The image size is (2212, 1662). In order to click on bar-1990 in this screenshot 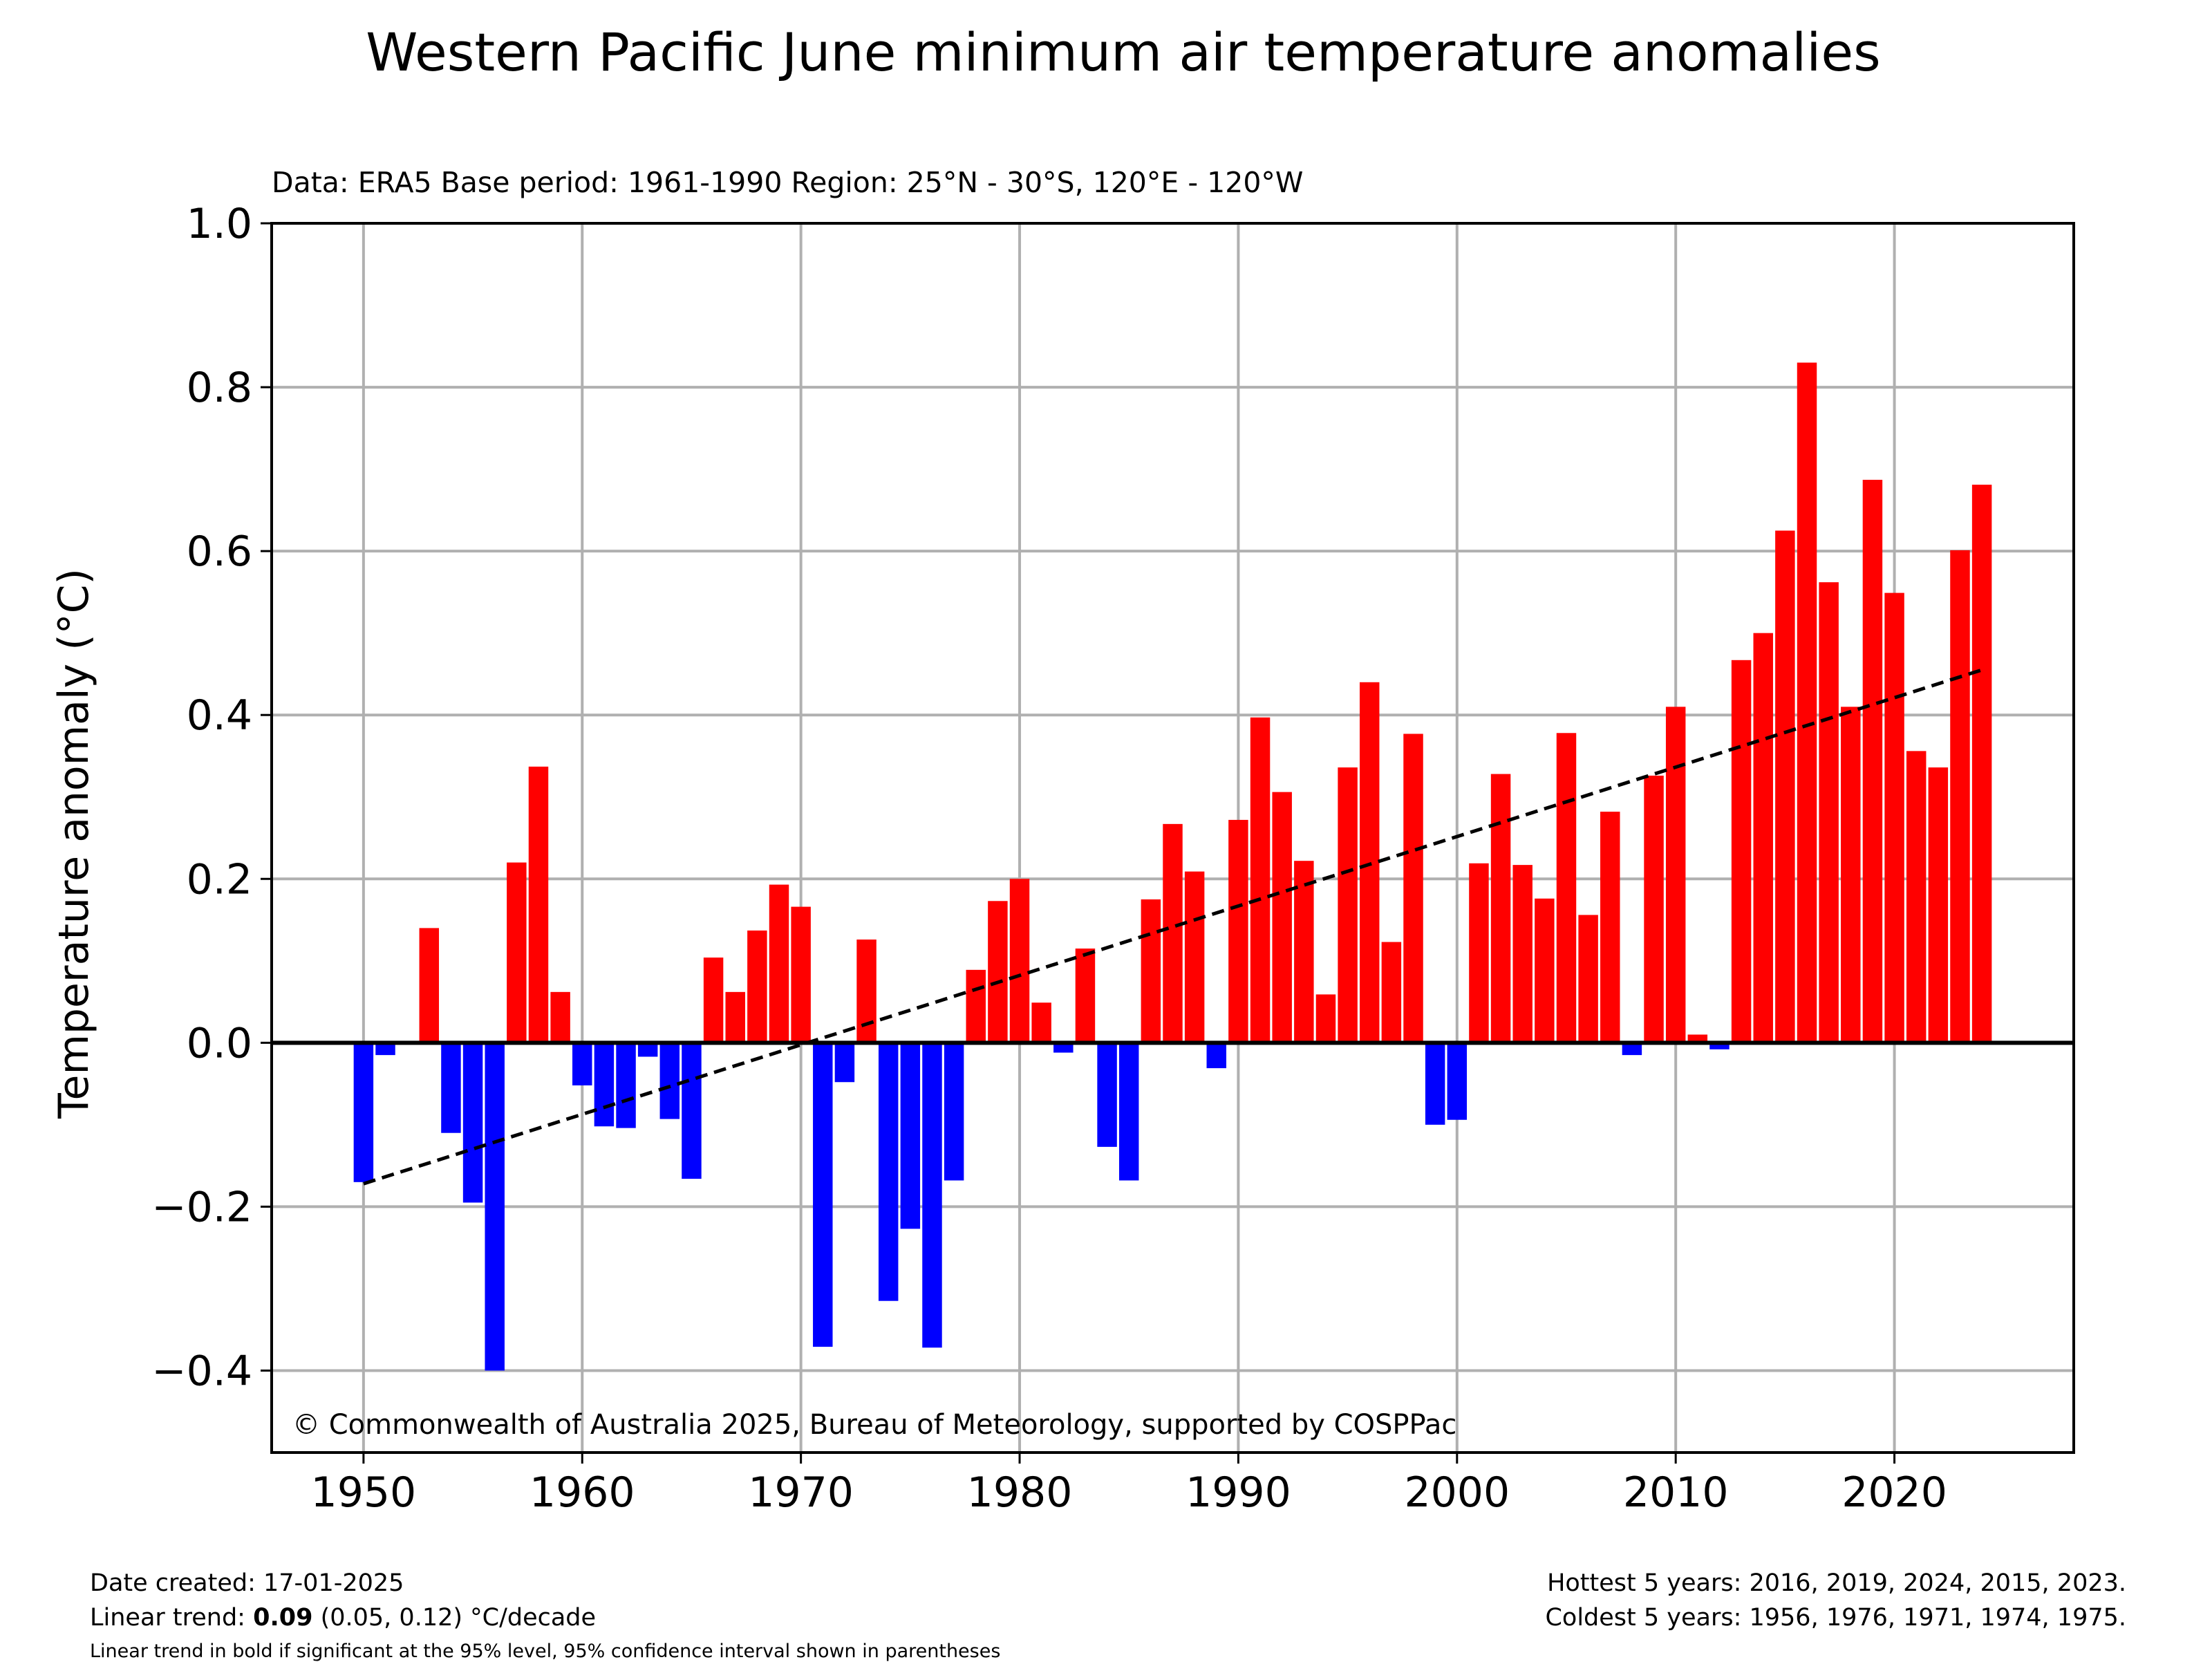, I will do `click(1238, 931)`.